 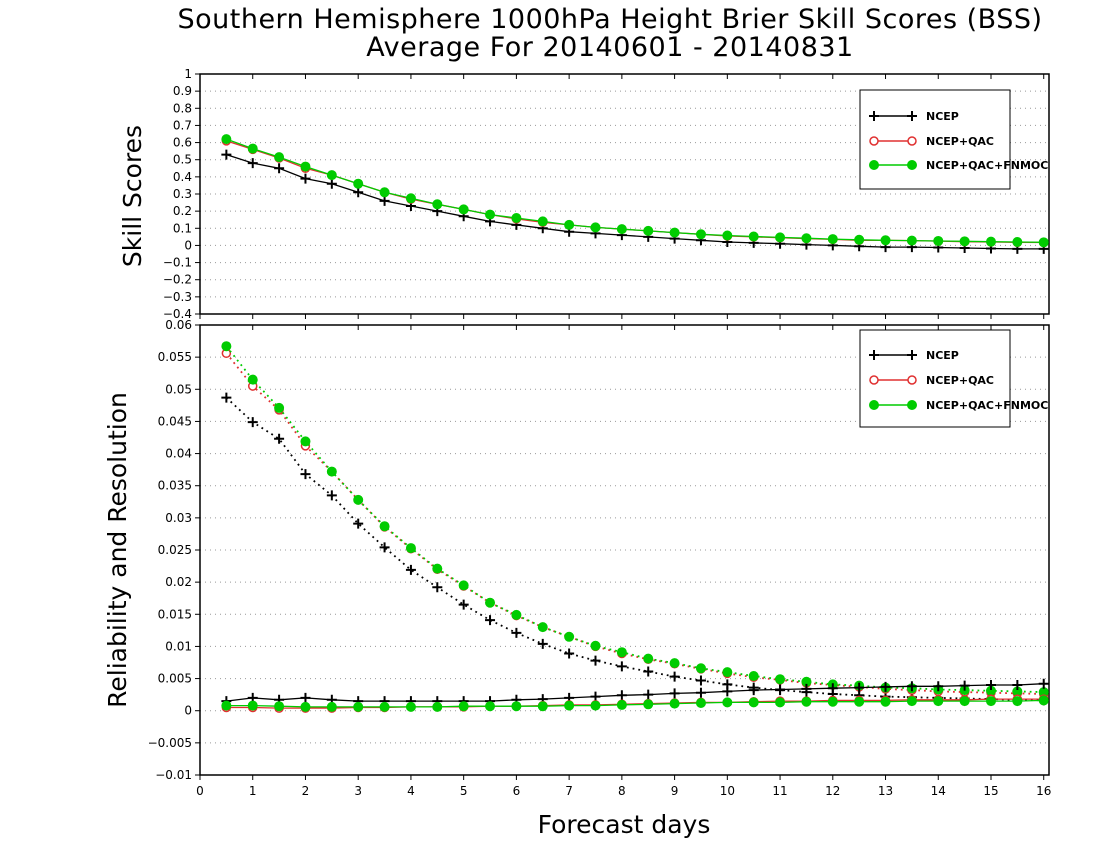 I want to click on bottom-ytick-label: 0, so click(x=188, y=711).